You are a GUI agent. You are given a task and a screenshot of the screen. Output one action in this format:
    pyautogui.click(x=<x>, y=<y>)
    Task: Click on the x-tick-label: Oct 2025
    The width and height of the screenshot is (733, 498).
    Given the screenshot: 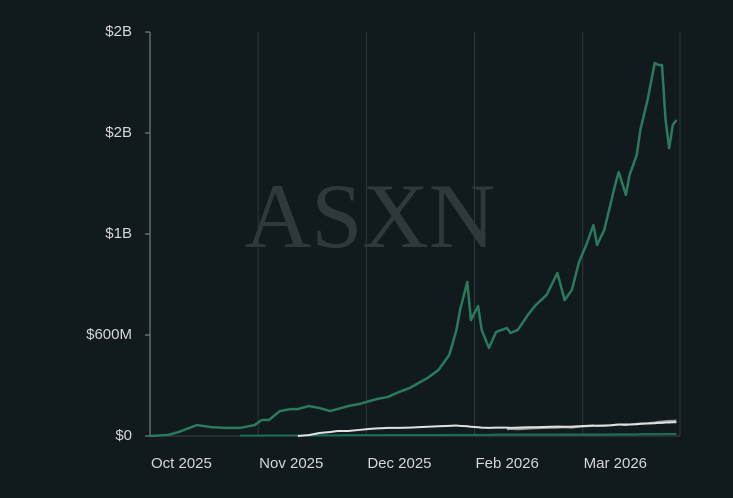 What is the action you would take?
    pyautogui.click(x=181, y=463)
    